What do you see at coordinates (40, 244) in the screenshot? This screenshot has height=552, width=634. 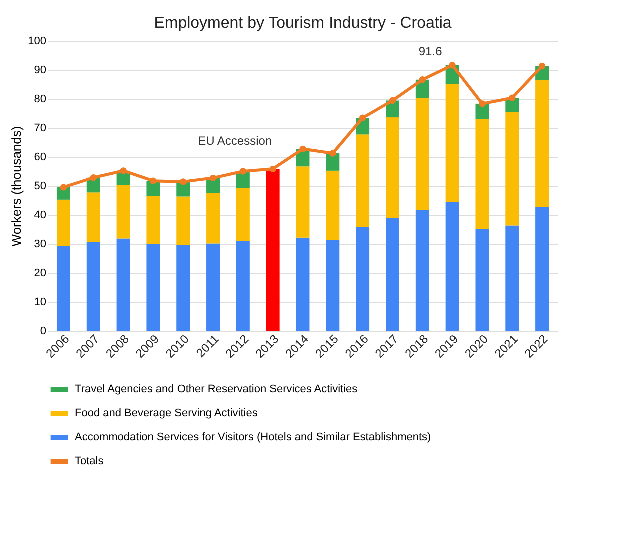 I see `y-tick-label: 30` at bounding box center [40, 244].